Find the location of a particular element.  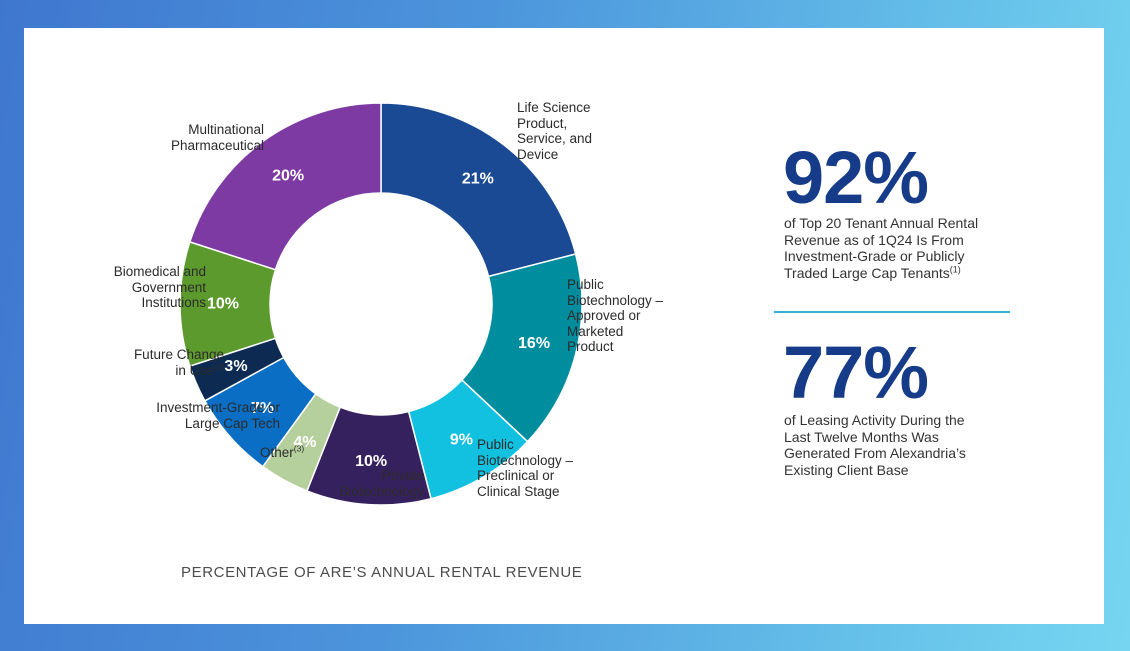

label-line: Approved or is located at coordinates (604, 315).